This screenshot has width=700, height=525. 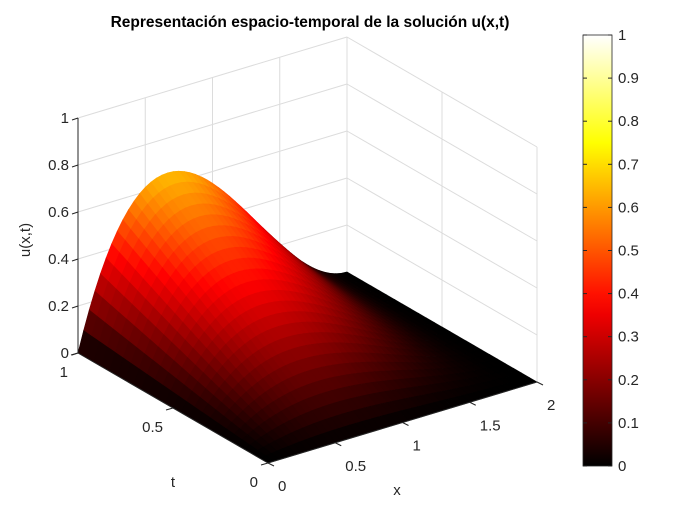 I want to click on colorbar-tick-label: 0, so click(x=622, y=466).